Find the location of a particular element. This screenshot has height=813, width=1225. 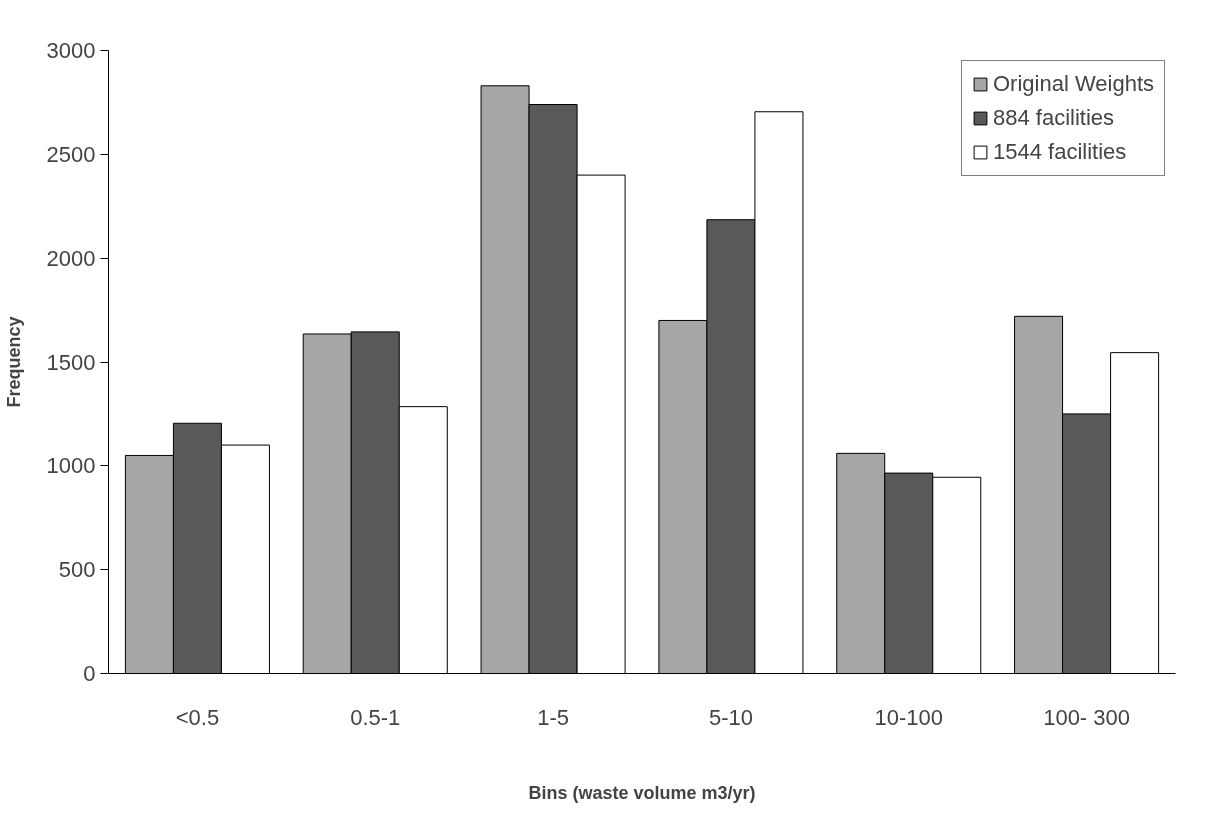

y-tick-label: 2000 is located at coordinates (71, 258).